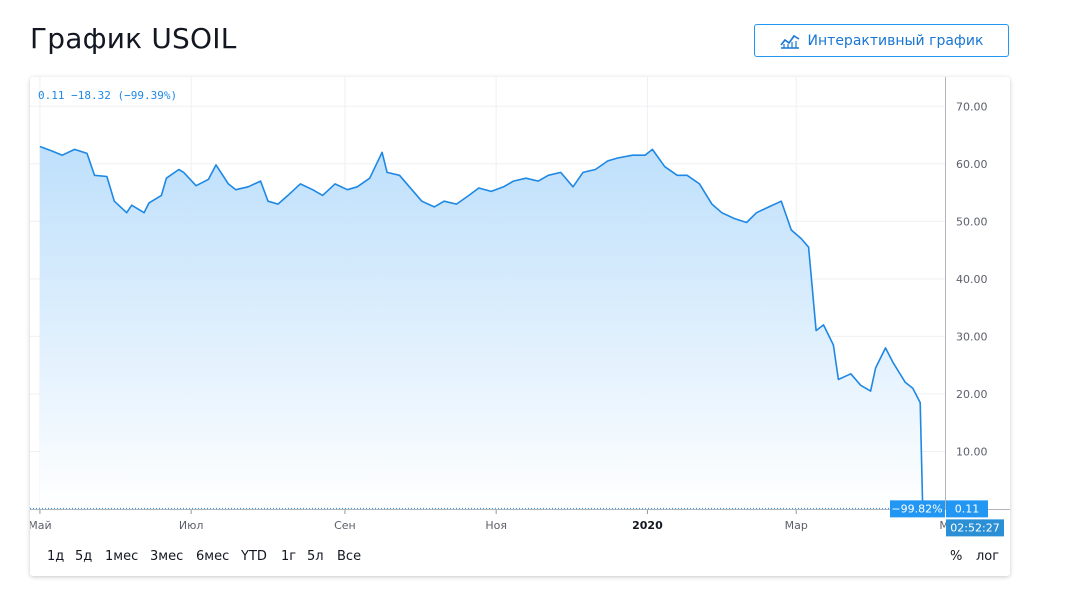 The image size is (1089, 599). I want to click on range-1m-button: 1мес, so click(122, 556).